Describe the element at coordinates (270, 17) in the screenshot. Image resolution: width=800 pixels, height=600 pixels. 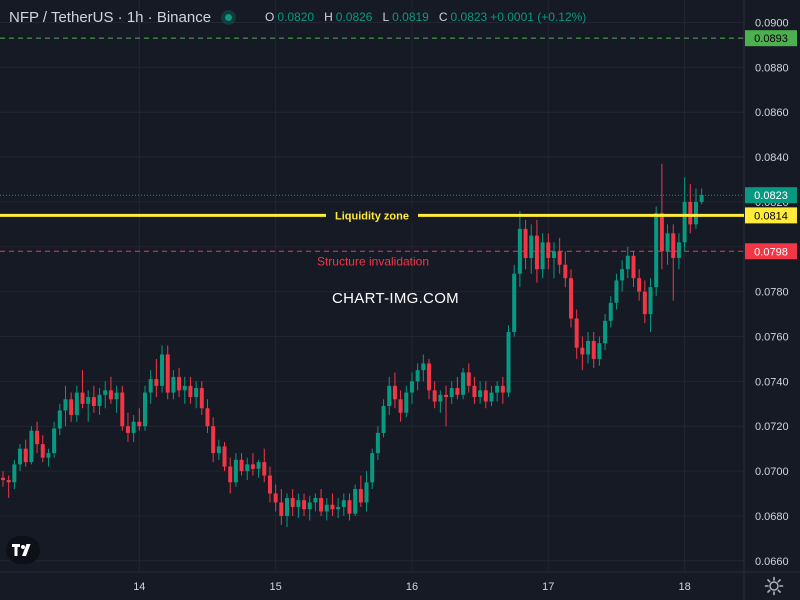
I see `open-label: O` at that location.